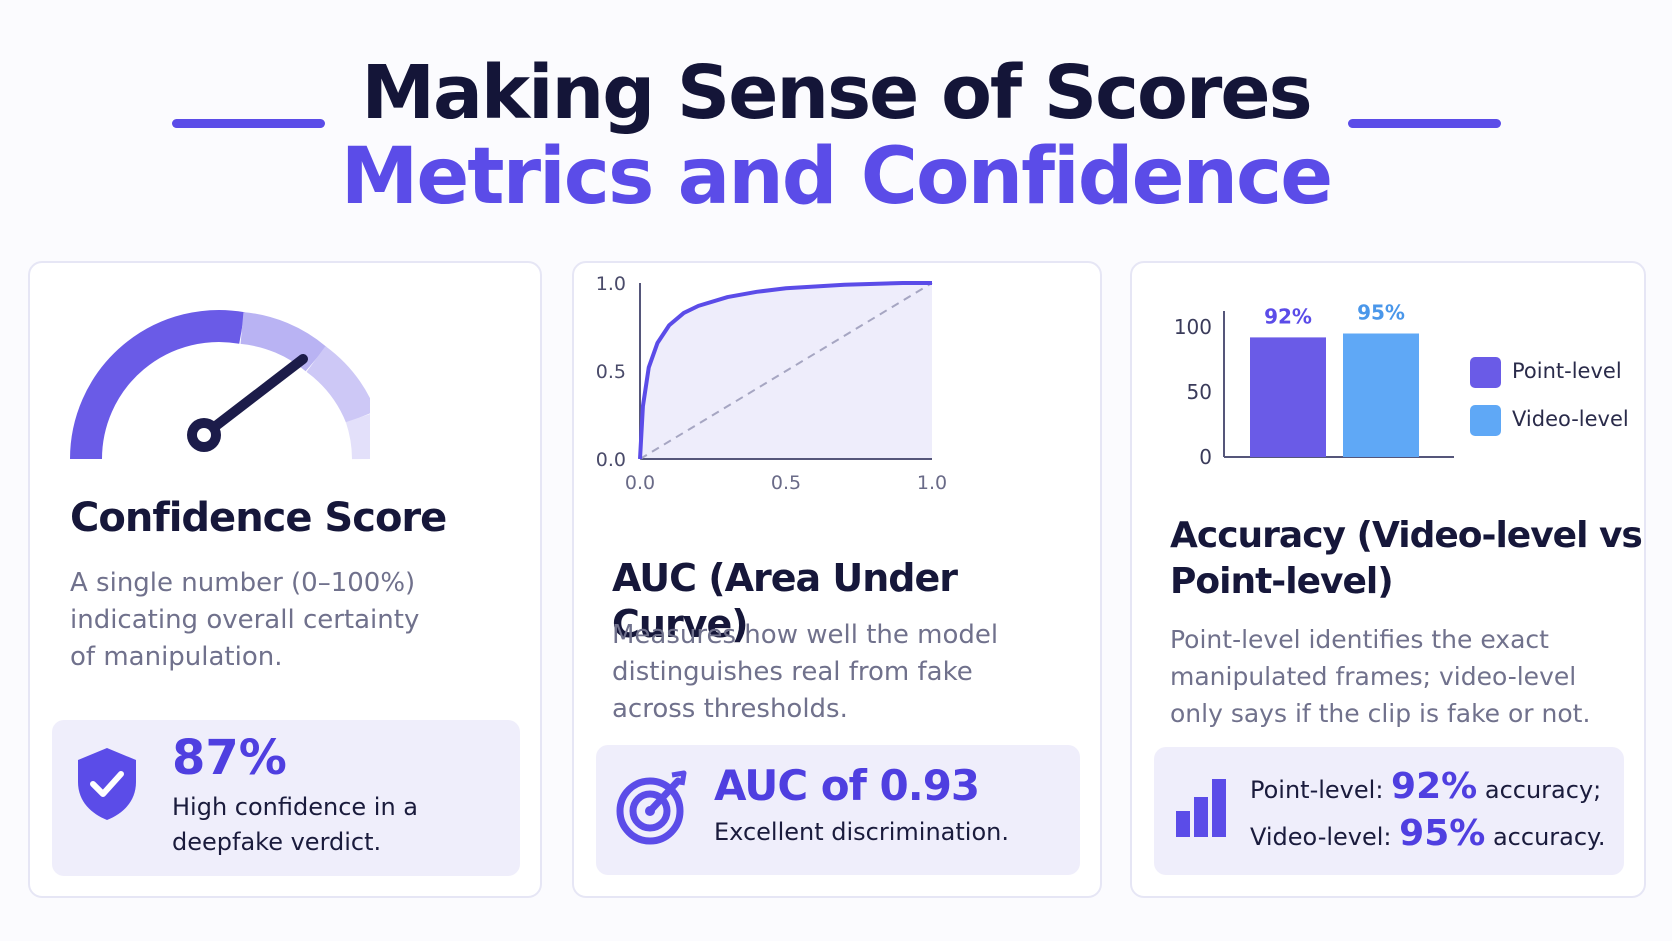 This screenshot has height=941, width=1672. What do you see at coordinates (611, 284) in the screenshot?
I see `y-tick-label: 1.0` at bounding box center [611, 284].